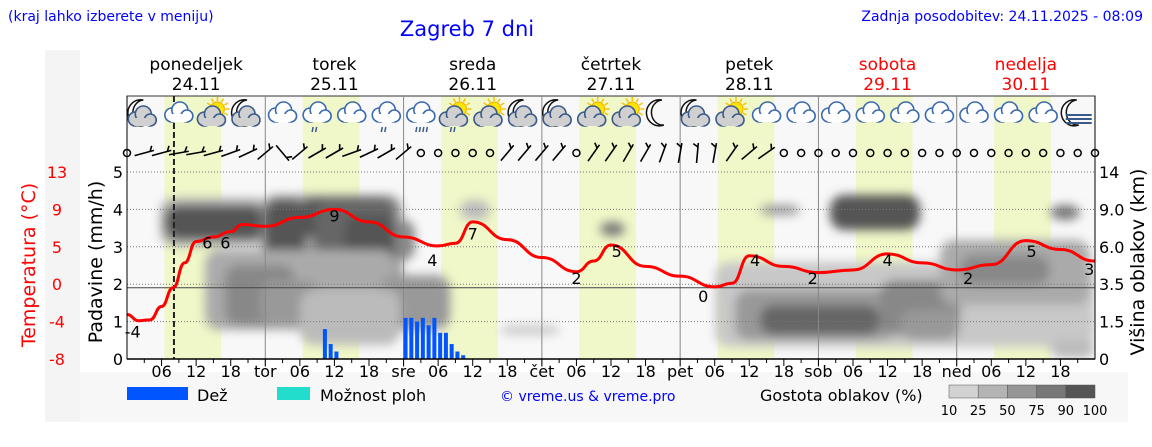  I want to click on moon-shape, so click(1069, 113).